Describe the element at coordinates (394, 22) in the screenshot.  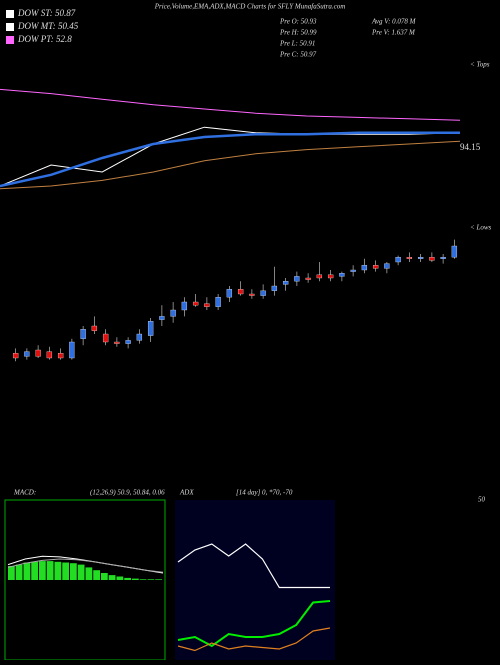
I see `info: Avg V: 0.078 M` at that location.